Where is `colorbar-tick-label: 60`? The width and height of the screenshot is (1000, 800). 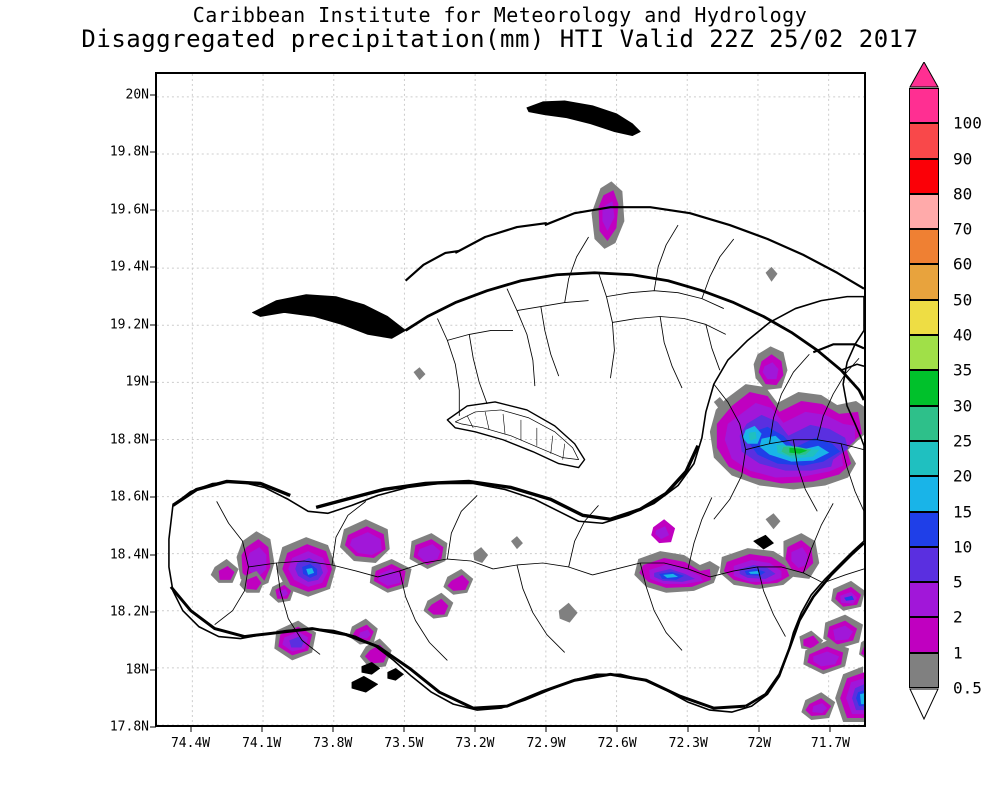 colorbar-tick-label: 60 is located at coordinates (963, 264).